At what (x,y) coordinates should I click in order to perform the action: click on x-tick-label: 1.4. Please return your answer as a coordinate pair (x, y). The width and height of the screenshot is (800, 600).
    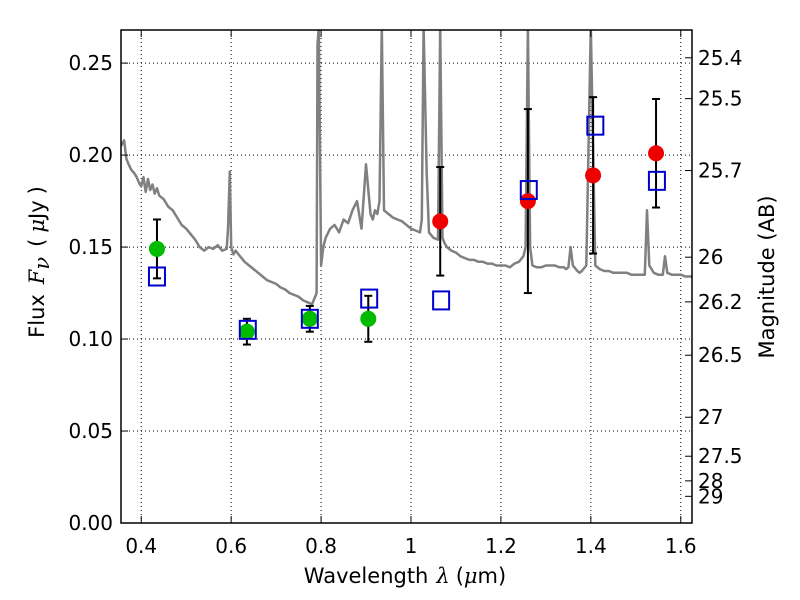
    Looking at the image, I should click on (591, 546).